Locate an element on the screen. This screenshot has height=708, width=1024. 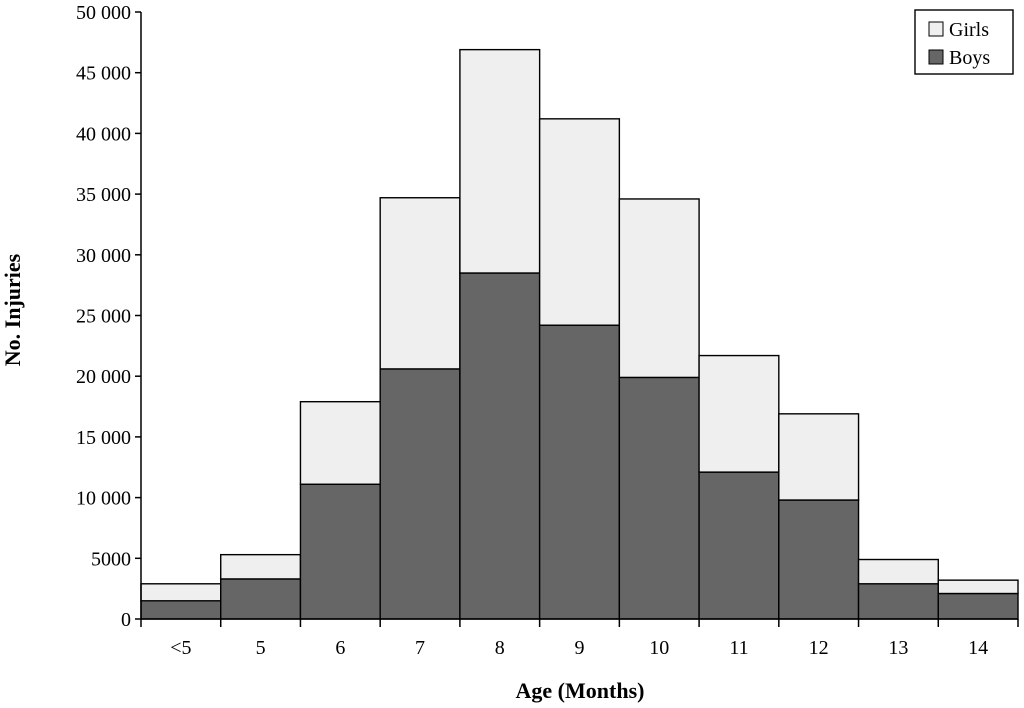
y-tick-label: 10 000 is located at coordinates (103, 499).